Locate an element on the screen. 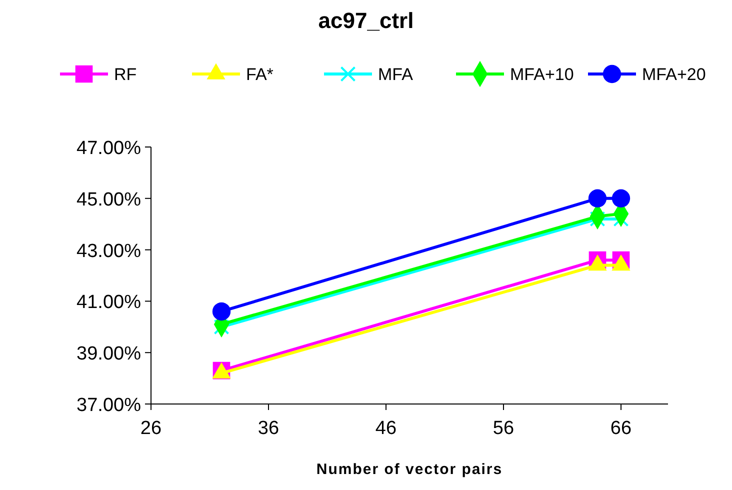 Image resolution: width=732 pixels, height=490 pixels. y-tick-label: 39.00% is located at coordinates (109, 354).